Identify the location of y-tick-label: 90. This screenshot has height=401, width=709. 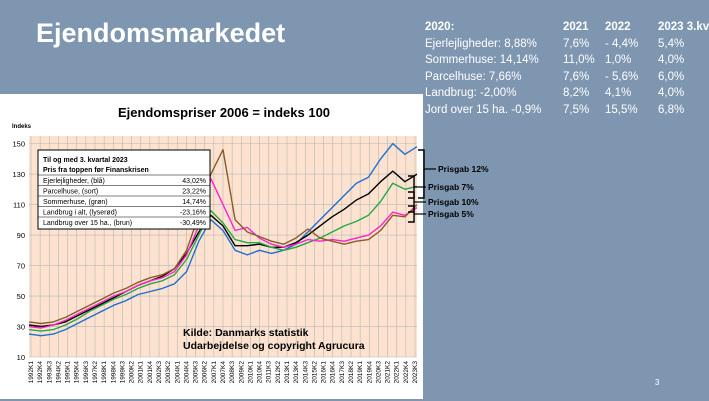
(21, 235).